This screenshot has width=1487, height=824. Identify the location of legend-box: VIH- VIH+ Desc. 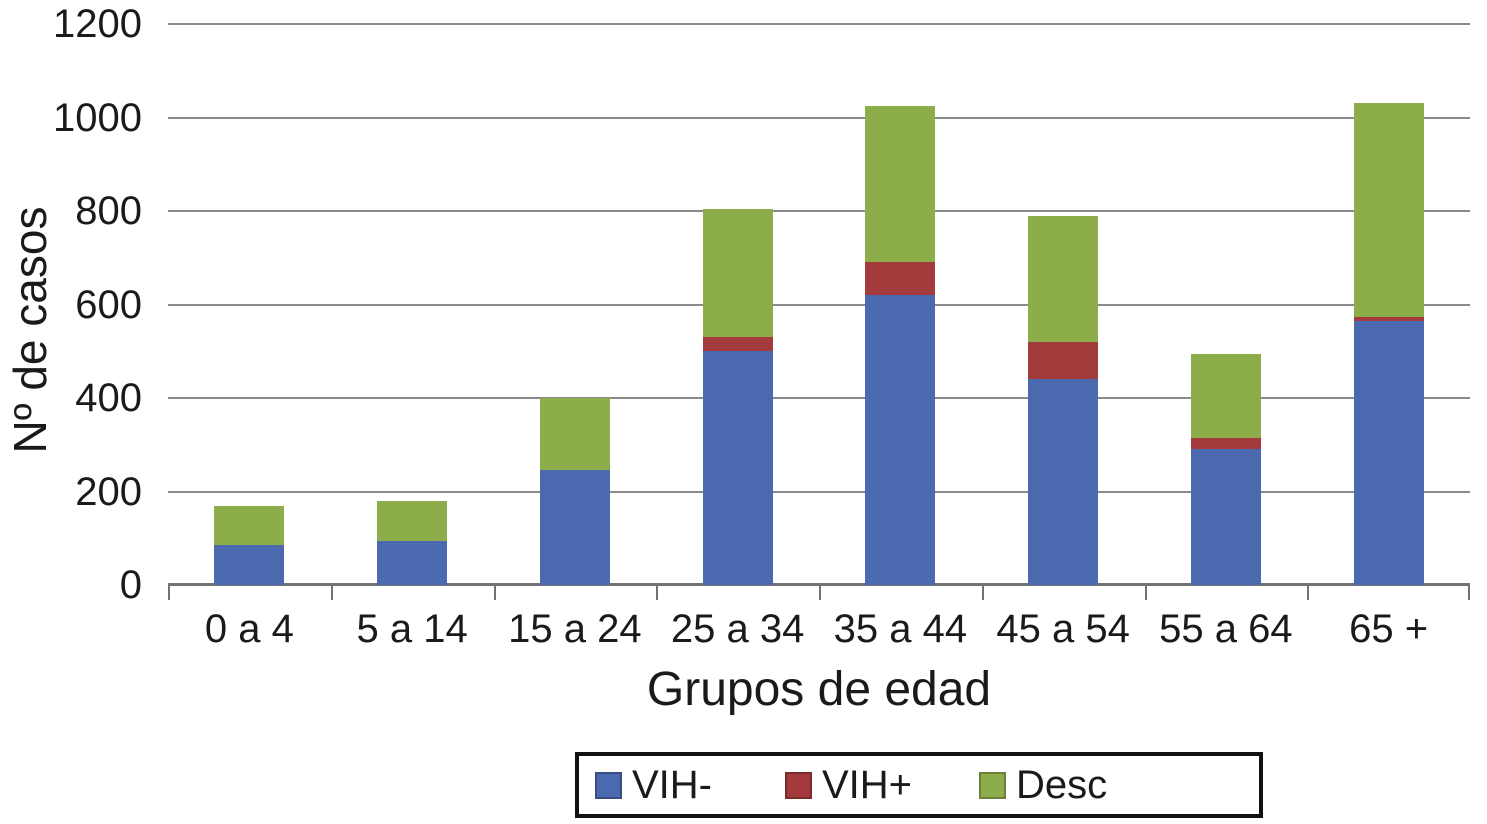
(919, 785).